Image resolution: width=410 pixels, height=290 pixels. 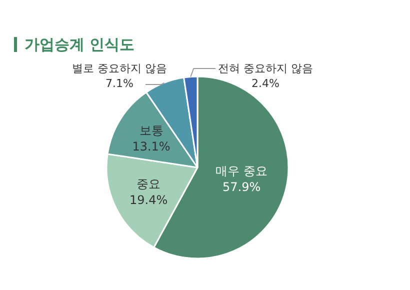 What do you see at coordinates (242, 171) in the screenshot?
I see `slice-label: 매우 중요` at bounding box center [242, 171].